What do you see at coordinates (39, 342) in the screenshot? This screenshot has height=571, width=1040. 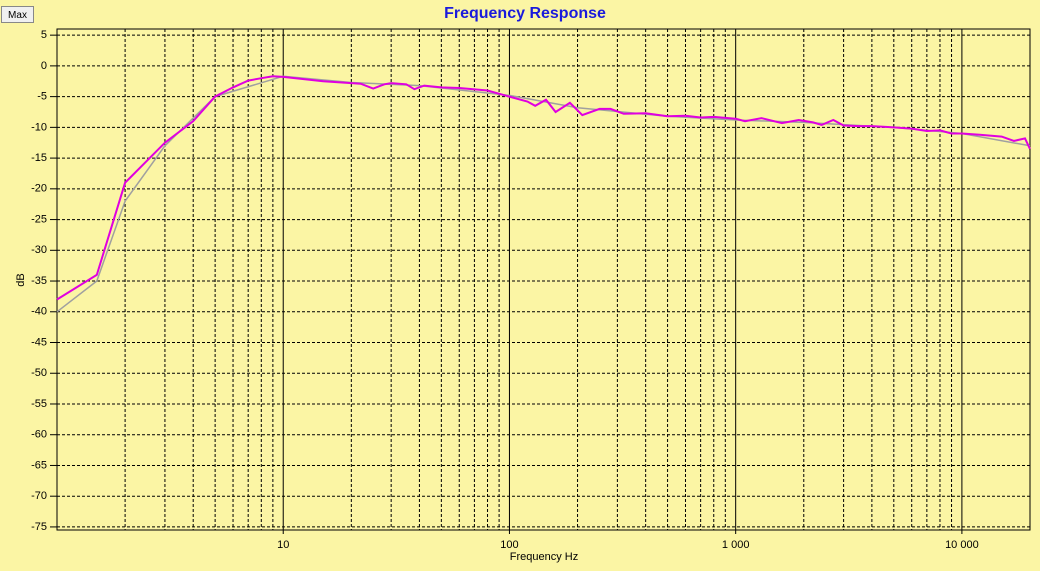 I see `y-tick-label: -45` at bounding box center [39, 342].